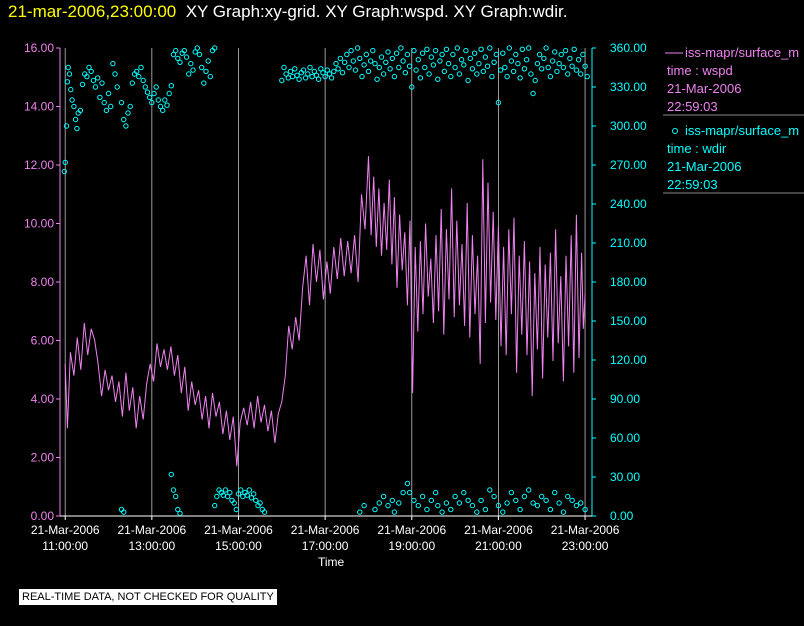 This screenshot has width=804, height=626. Describe the element at coordinates (625, 477) in the screenshot. I see `right-tick-label-1: 30.00` at that location.